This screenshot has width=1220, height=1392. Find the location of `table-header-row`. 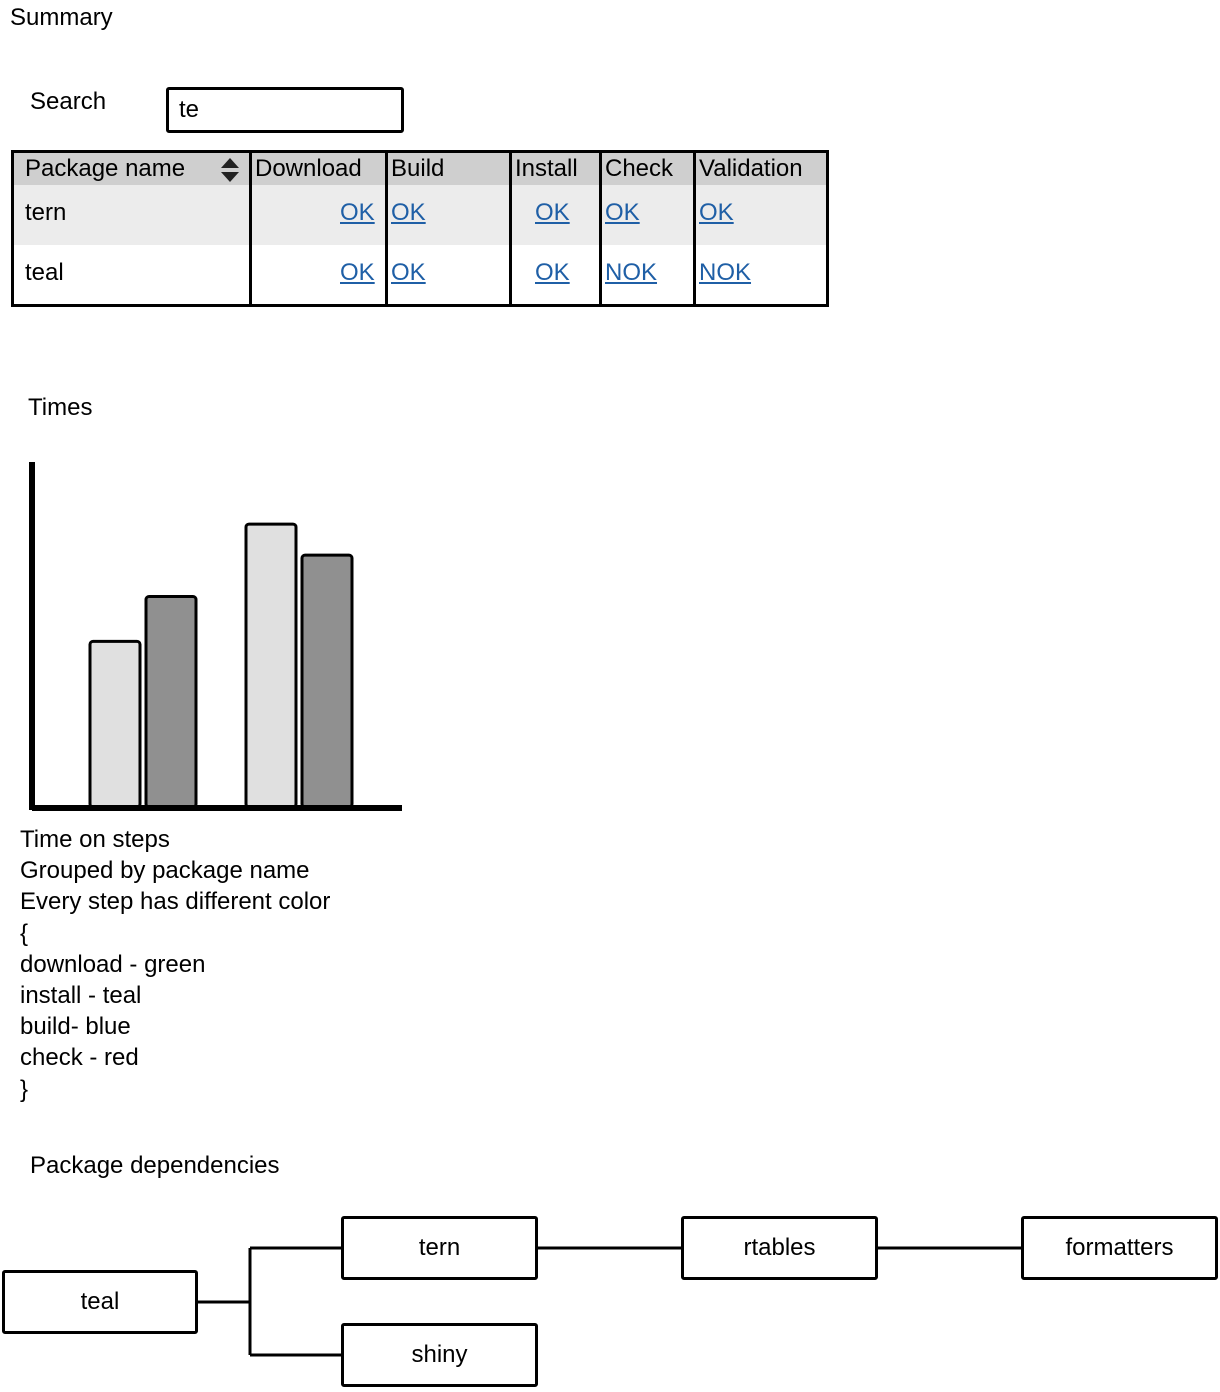

table-header-row is located at coordinates (420, 169).